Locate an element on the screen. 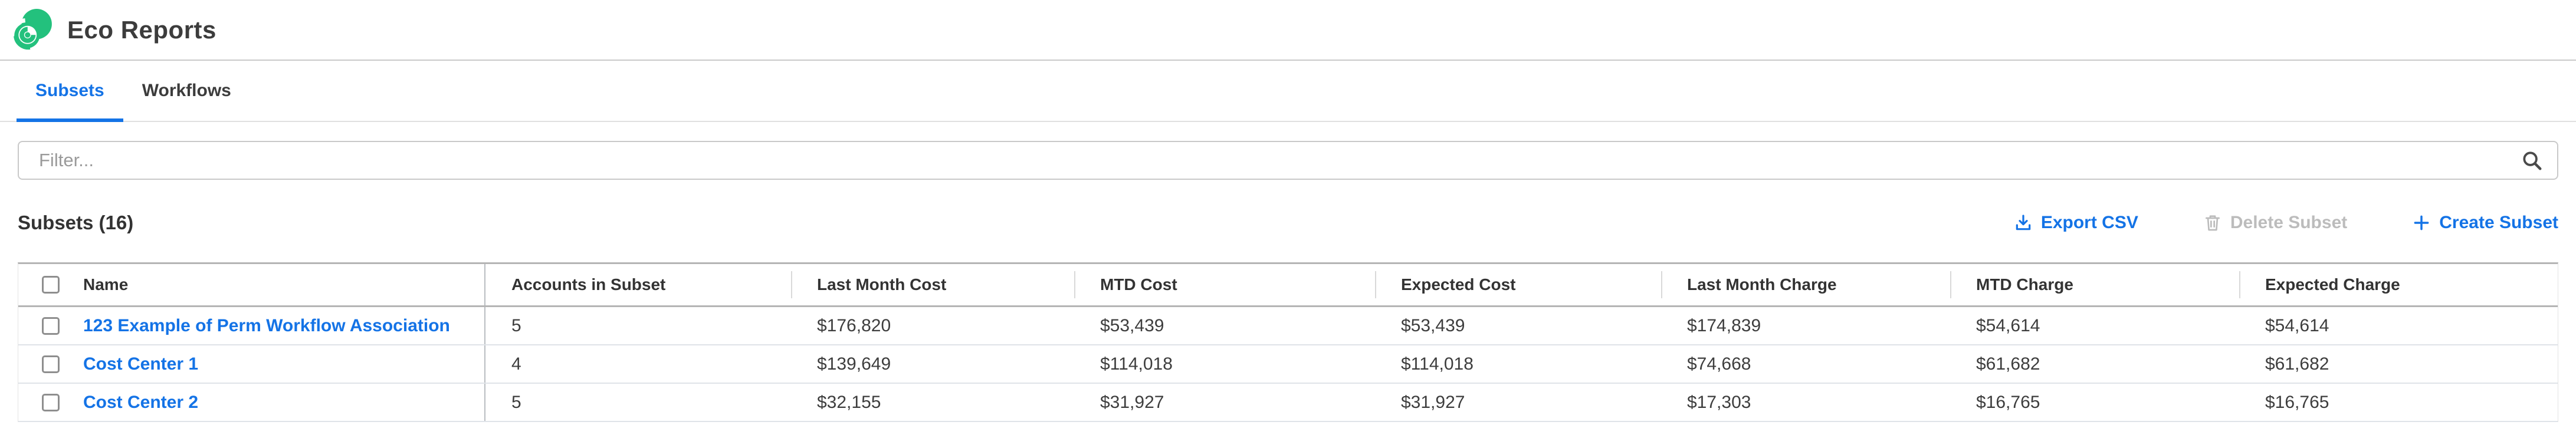  mtd-charge-cell: $54,614 is located at coordinates (2008, 325).